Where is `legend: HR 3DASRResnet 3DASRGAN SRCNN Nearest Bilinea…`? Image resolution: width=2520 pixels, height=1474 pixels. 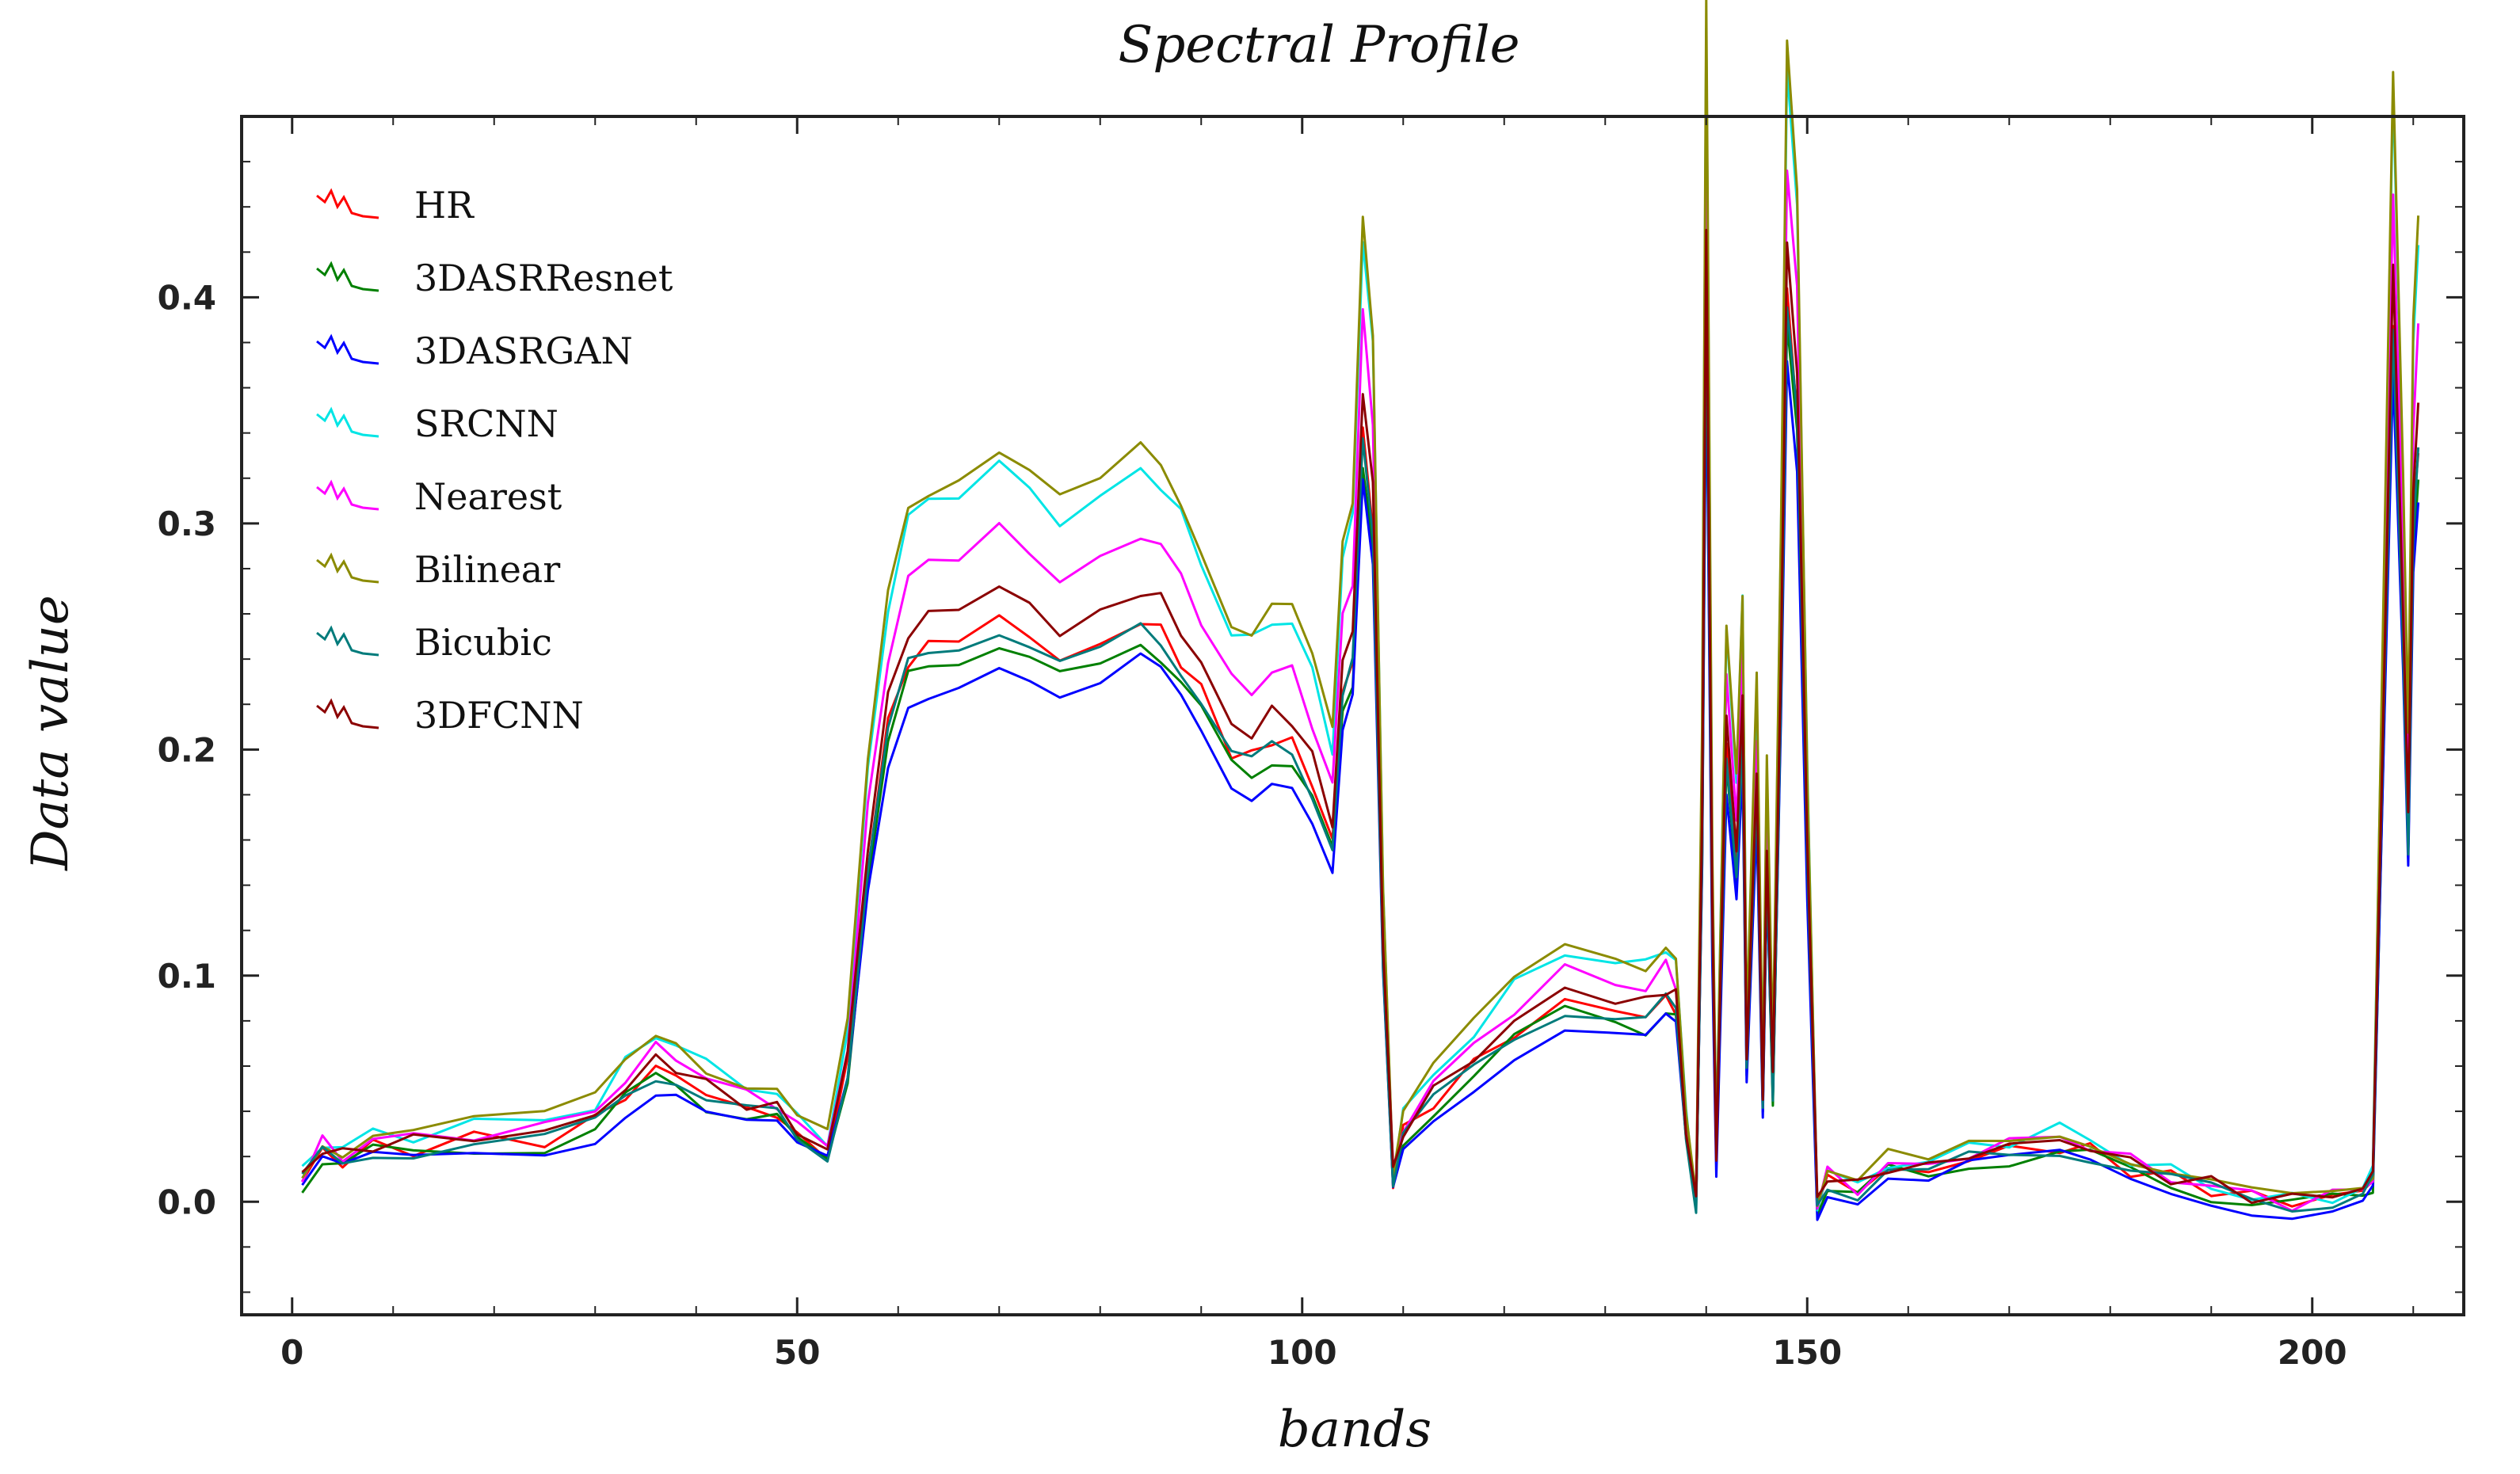
legend: HR 3DASRResnet 3DASRGAN SRCNN Nearest Bilinea… is located at coordinates (494, 460).